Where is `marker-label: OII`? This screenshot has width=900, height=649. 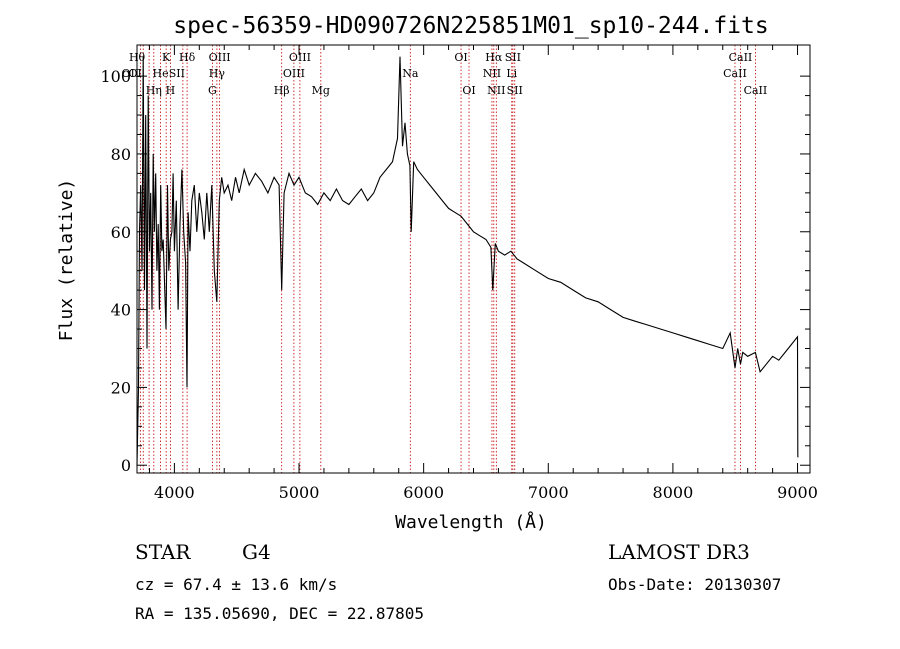 marker-label: OII is located at coordinates (131, 73).